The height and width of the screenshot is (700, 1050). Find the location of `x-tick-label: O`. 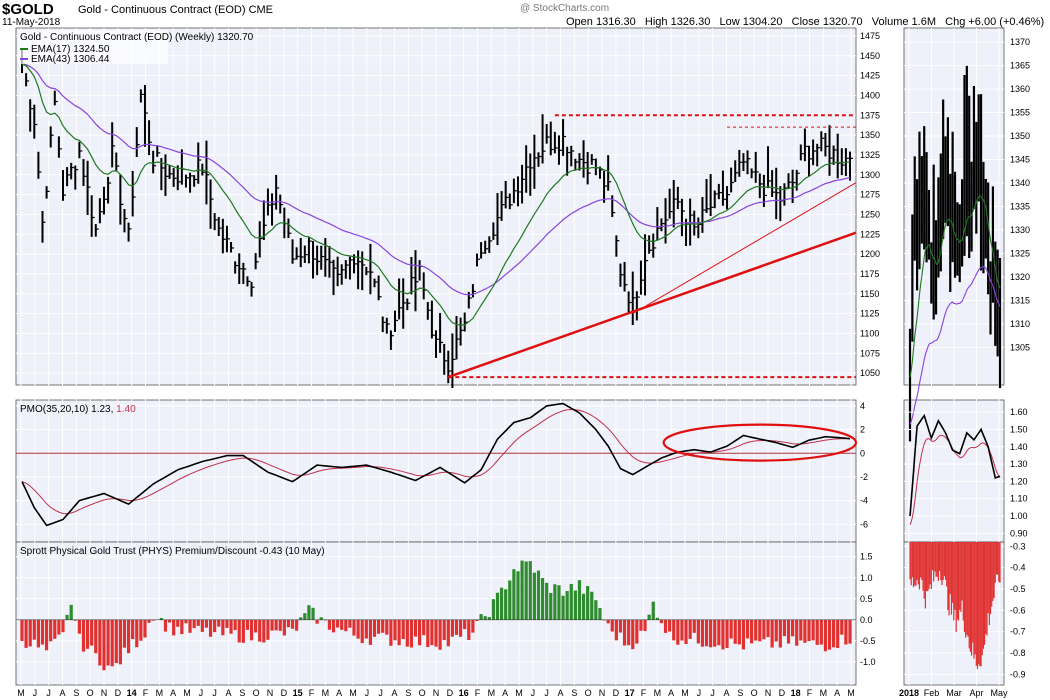

x-tick-label: O is located at coordinates (588, 693).